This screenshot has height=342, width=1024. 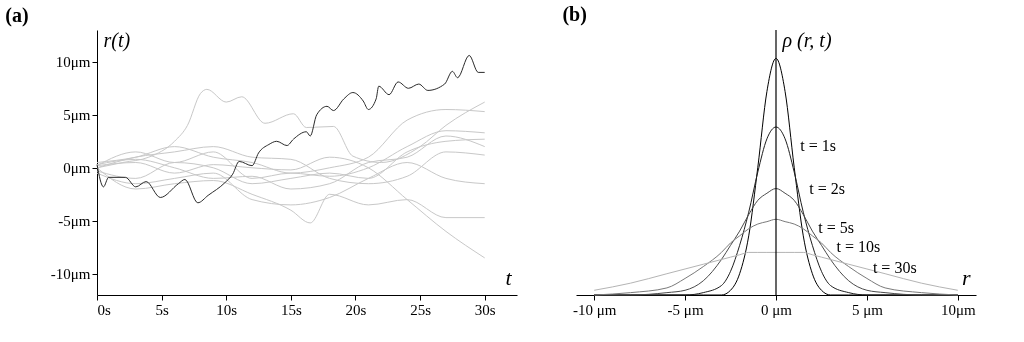 What do you see at coordinates (594, 309) in the screenshot?
I see `x-tick-label: -10 μm` at bounding box center [594, 309].